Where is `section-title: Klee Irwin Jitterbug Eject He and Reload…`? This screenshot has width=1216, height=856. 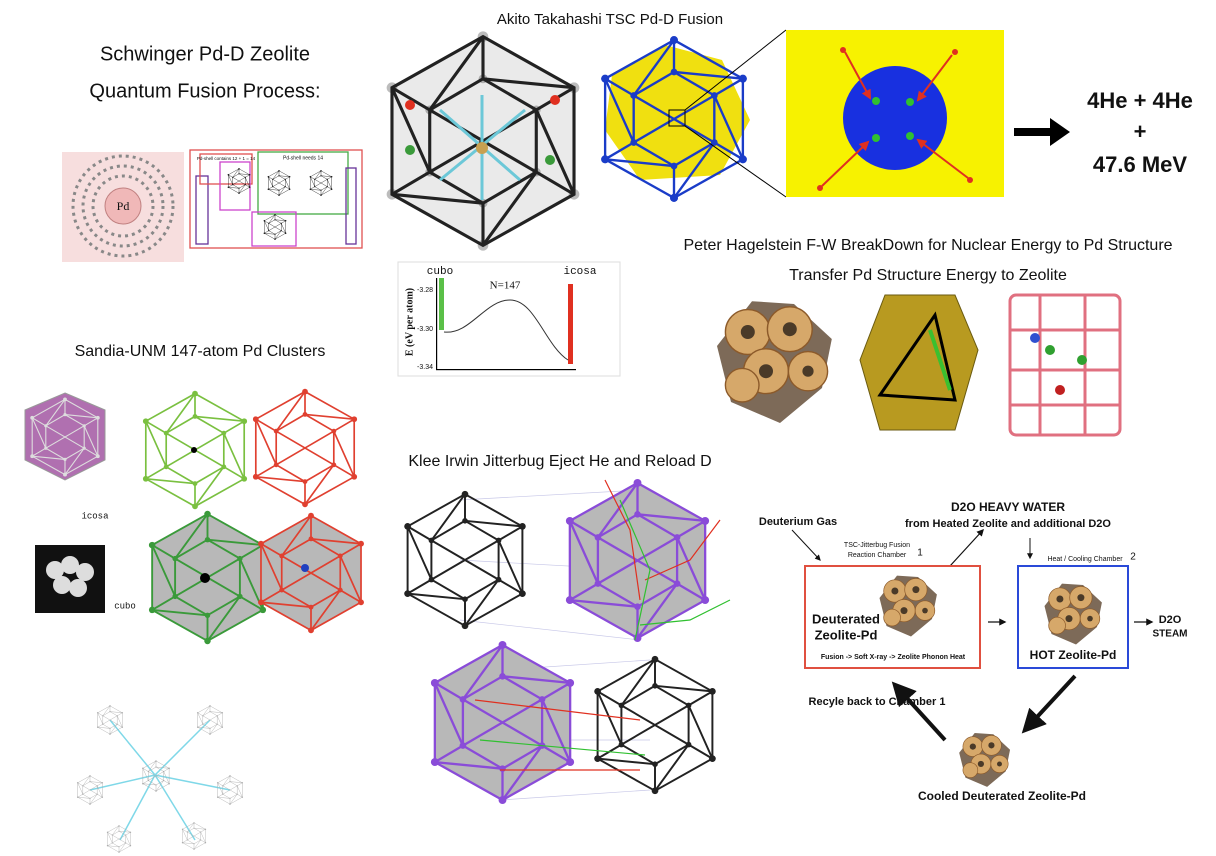 section-title: Klee Irwin Jitterbug Eject He and Reload… is located at coordinates (559, 461).